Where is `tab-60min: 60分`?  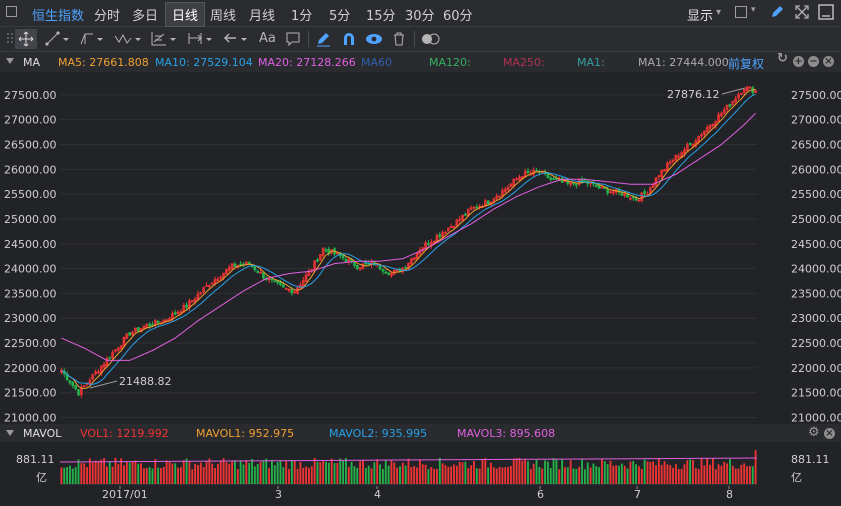 tab-60min: 60分 is located at coordinates (458, 16).